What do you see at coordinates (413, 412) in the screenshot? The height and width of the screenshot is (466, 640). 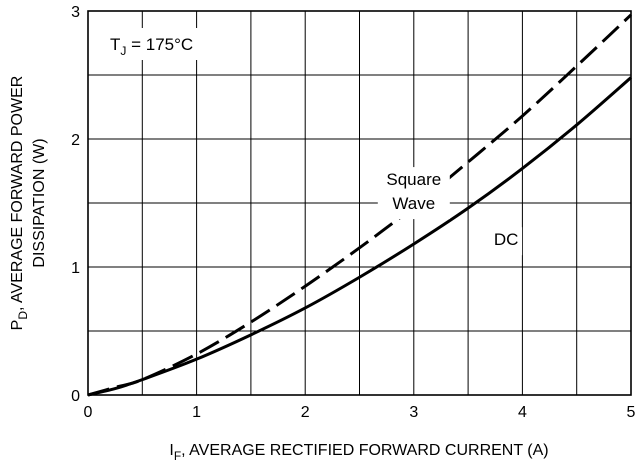 I see `x-tick-label: 3` at bounding box center [413, 412].